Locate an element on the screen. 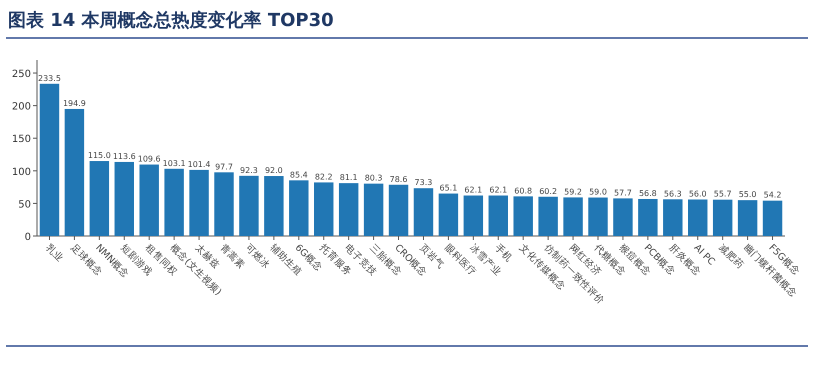 This screenshot has width=814, height=383. data-label: 57.7 is located at coordinates (623, 193).